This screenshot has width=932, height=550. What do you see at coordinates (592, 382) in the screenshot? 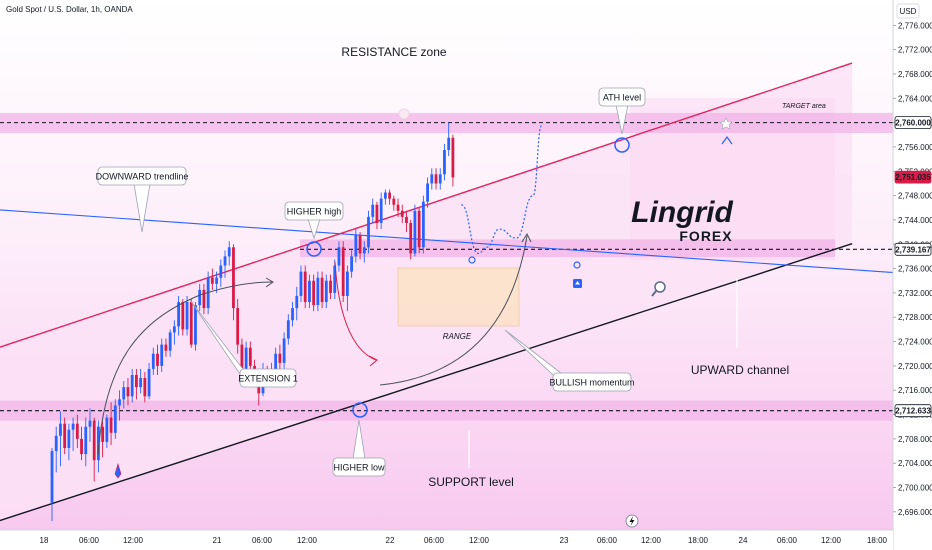
I see `bullish-momentum-callout-box` at bounding box center [592, 382].